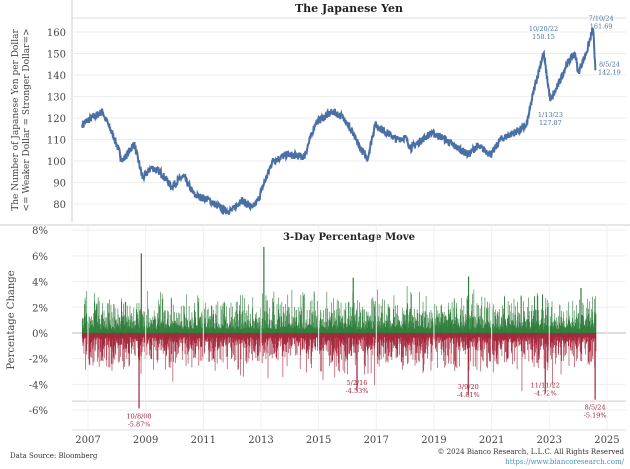  What do you see at coordinates (543, 37) in the screenshot?
I see `annotation-value: 150.15` at bounding box center [543, 37].